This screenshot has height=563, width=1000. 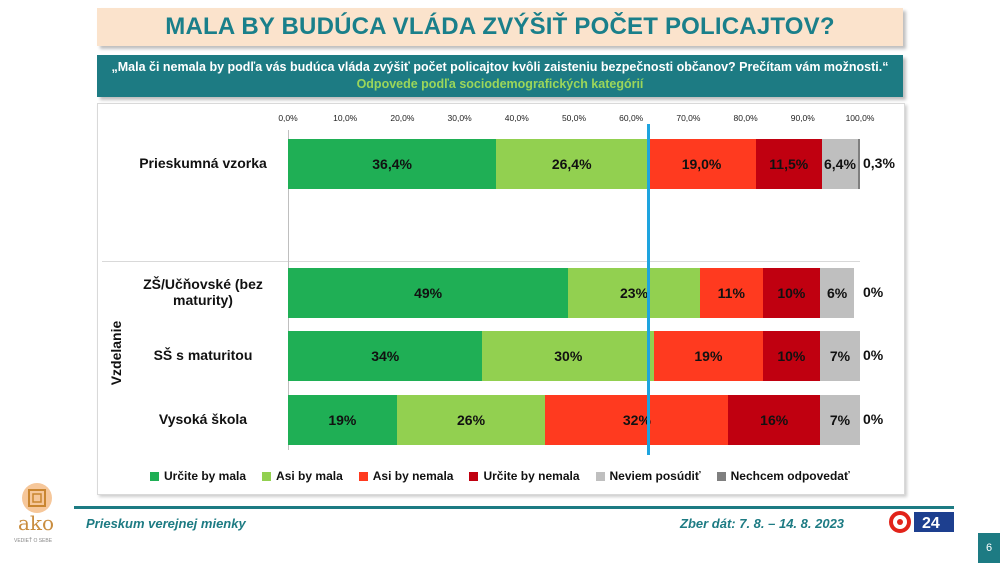 I want to click on group-label-education: Vzdelanie, so click(x=116, y=353).